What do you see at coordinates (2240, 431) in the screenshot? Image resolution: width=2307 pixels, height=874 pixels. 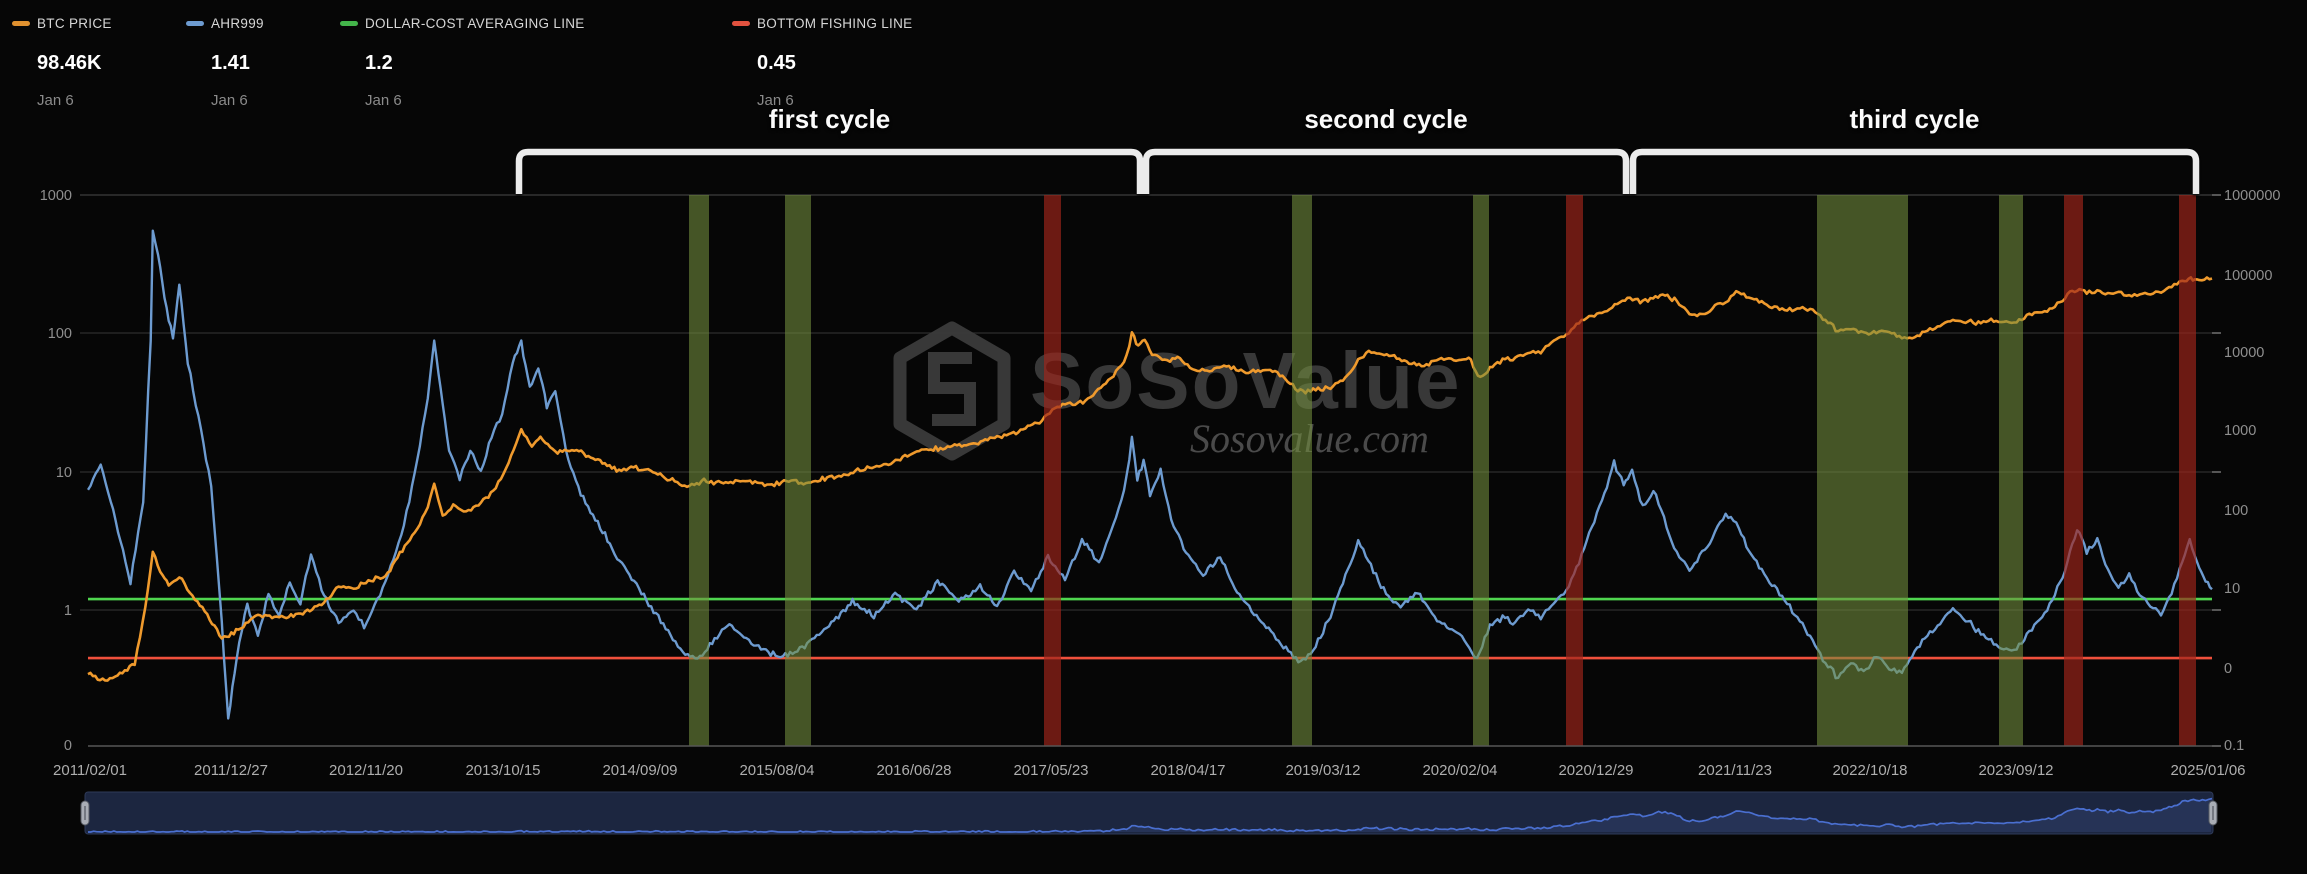 I see `right-axis-tick: 1000` at bounding box center [2240, 431].